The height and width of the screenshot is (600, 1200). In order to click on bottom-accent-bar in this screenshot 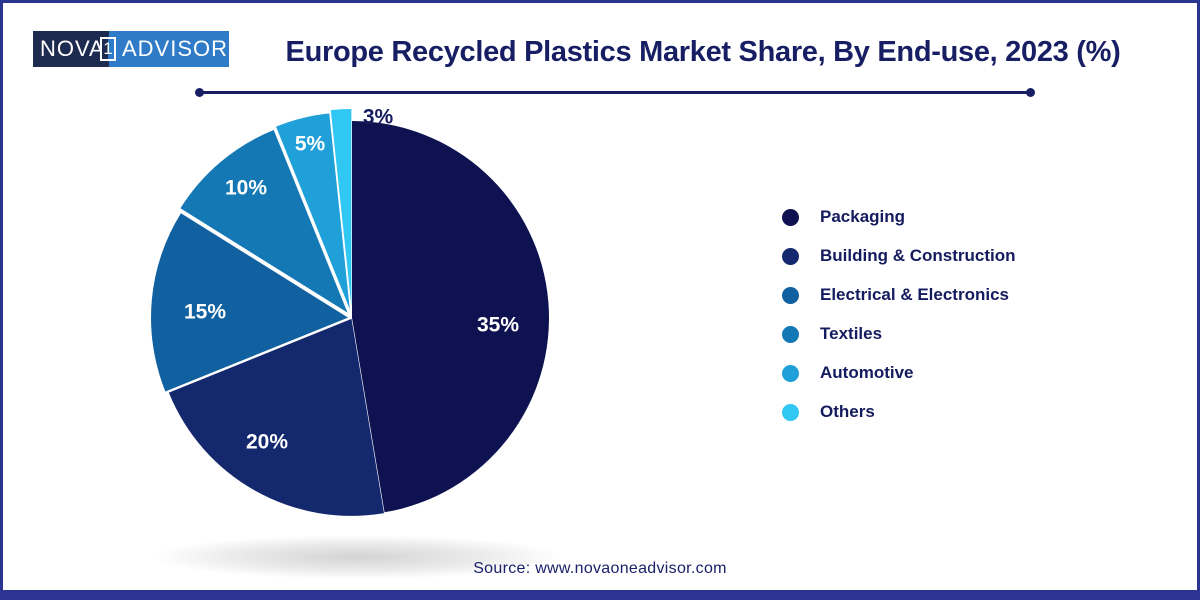, I will do `click(600, 593)`.